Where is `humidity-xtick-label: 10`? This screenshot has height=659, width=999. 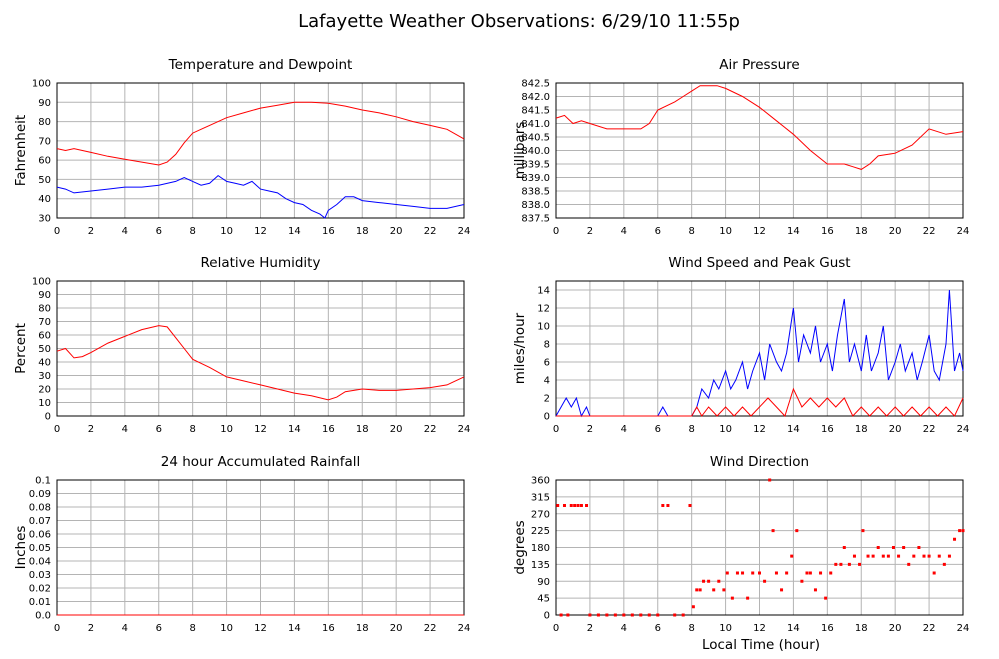
humidity-xtick-label: 10 is located at coordinates (226, 429).